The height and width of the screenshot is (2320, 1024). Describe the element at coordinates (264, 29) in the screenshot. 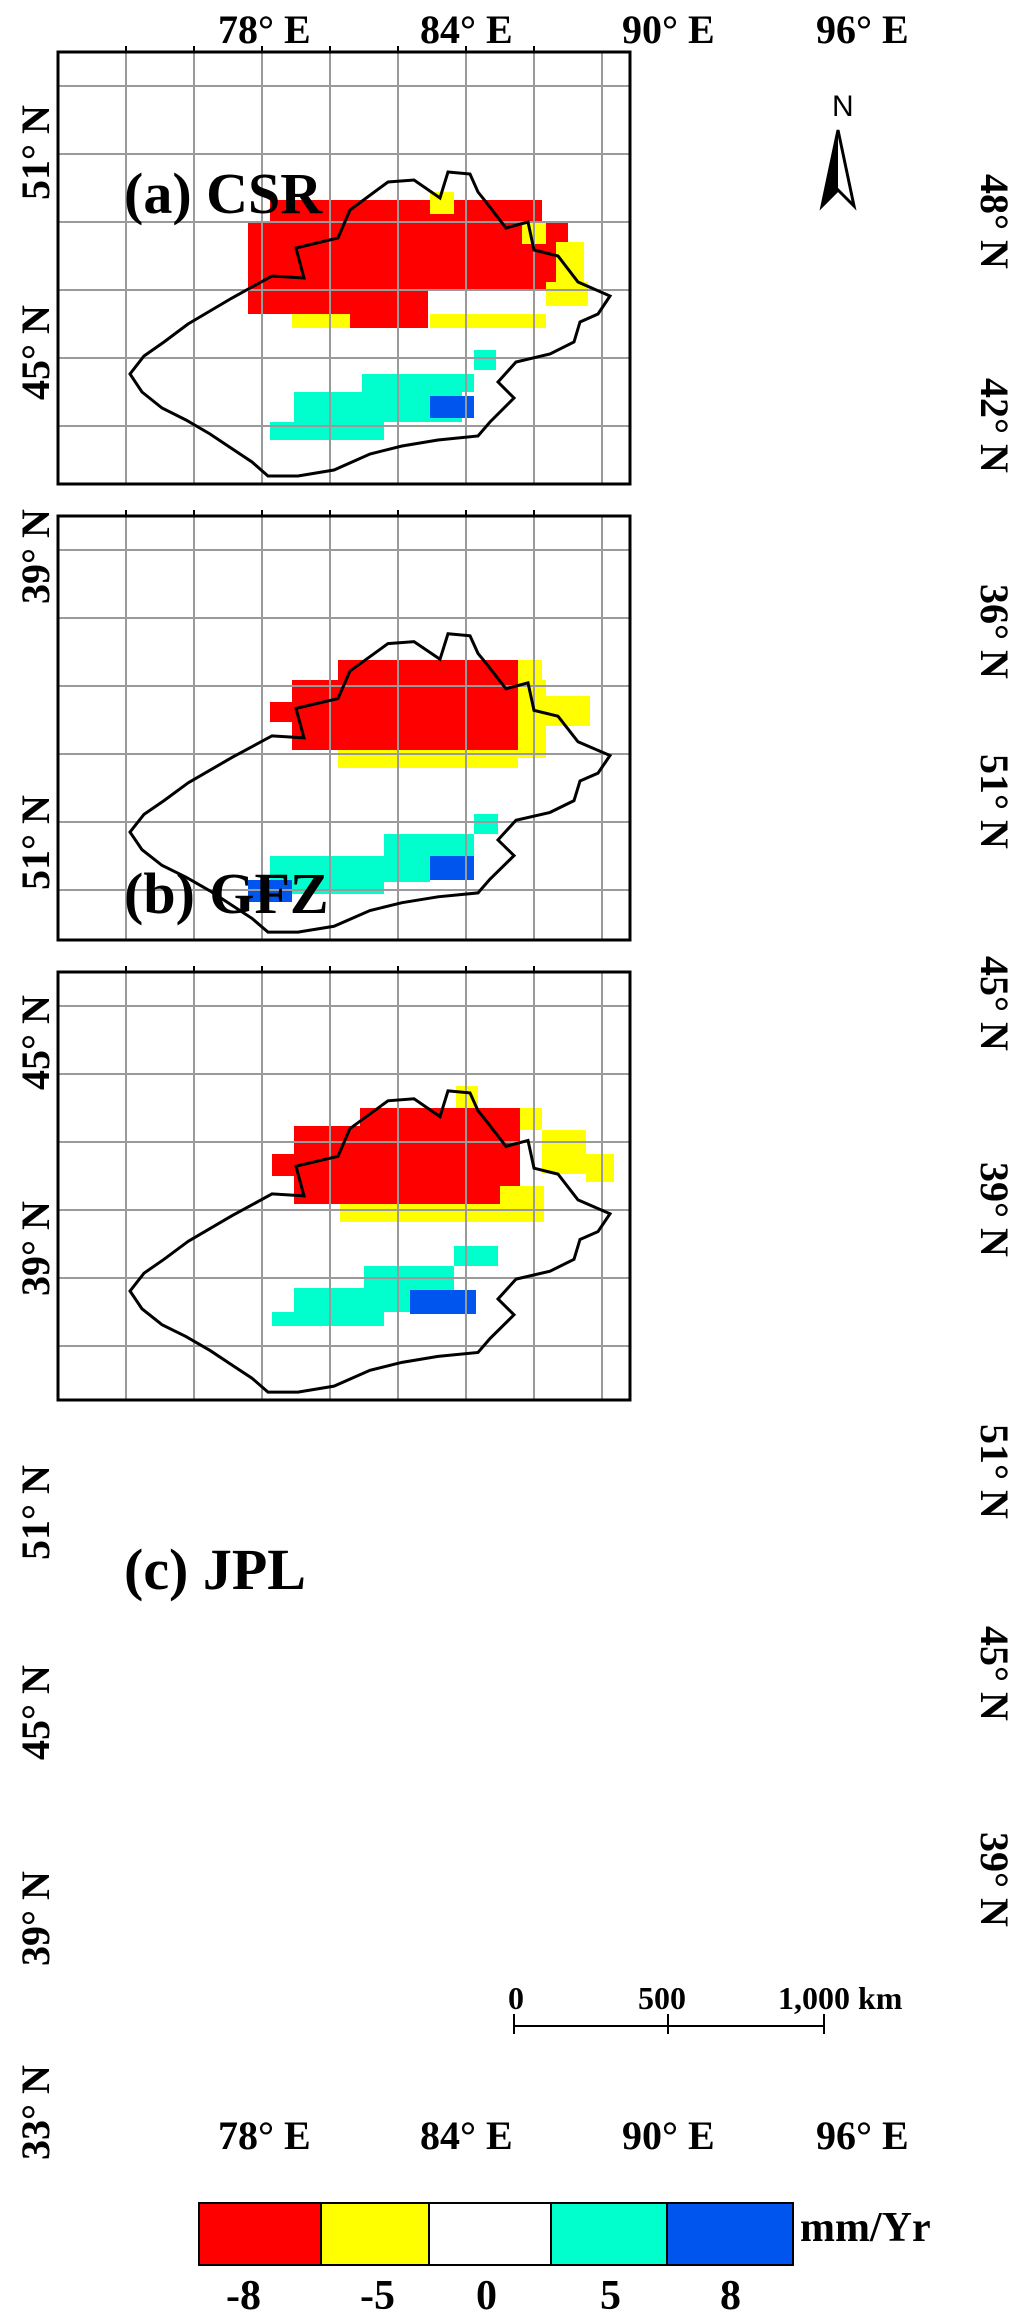

I see `top-lon-label: 78° E` at that location.